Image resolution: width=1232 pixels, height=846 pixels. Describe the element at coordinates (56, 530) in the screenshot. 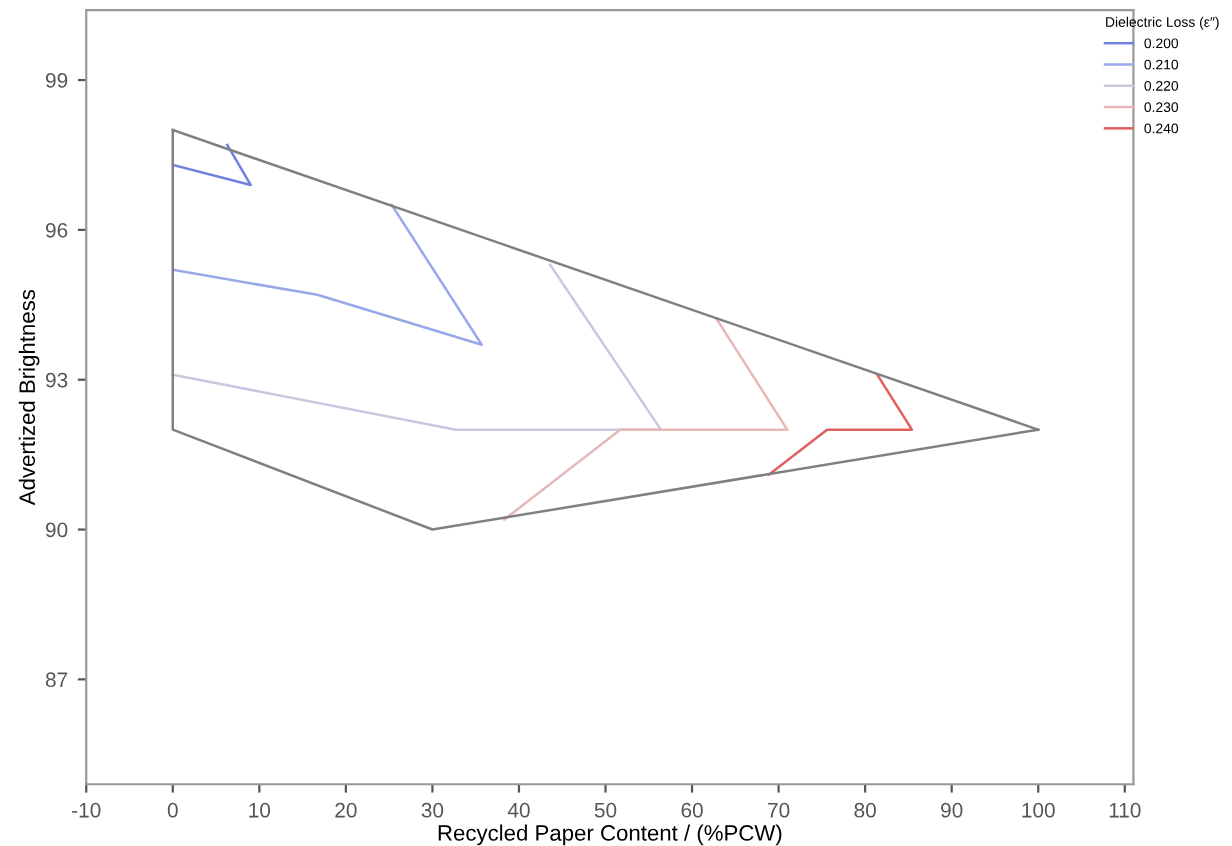

I see `y-tick-label: 90` at that location.